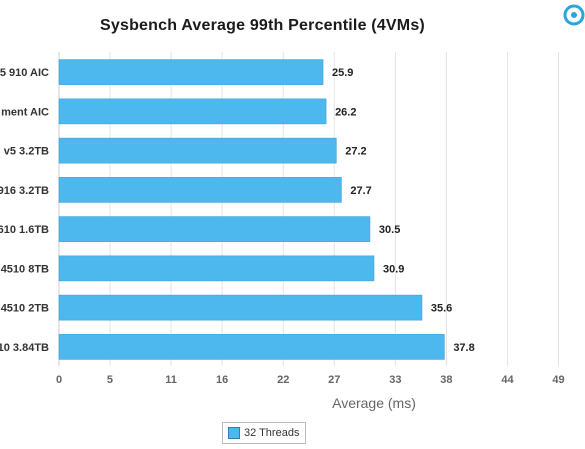 The image size is (585, 449). Describe the element at coordinates (441, 309) in the screenshot. I see `data-label: 35.6` at that location.